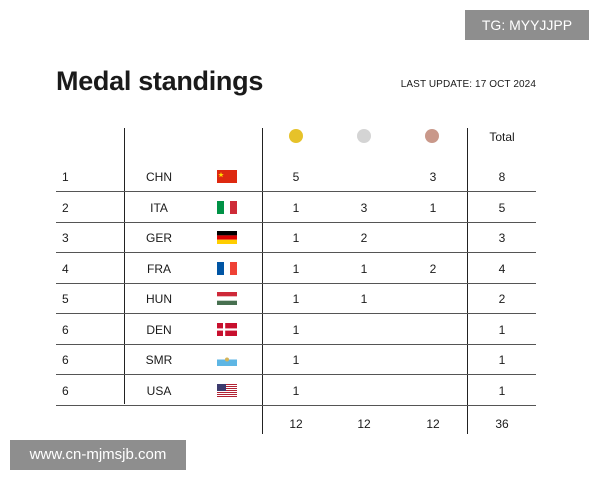  What do you see at coordinates (296, 424) in the screenshot?
I see `gold-total: 12` at bounding box center [296, 424].